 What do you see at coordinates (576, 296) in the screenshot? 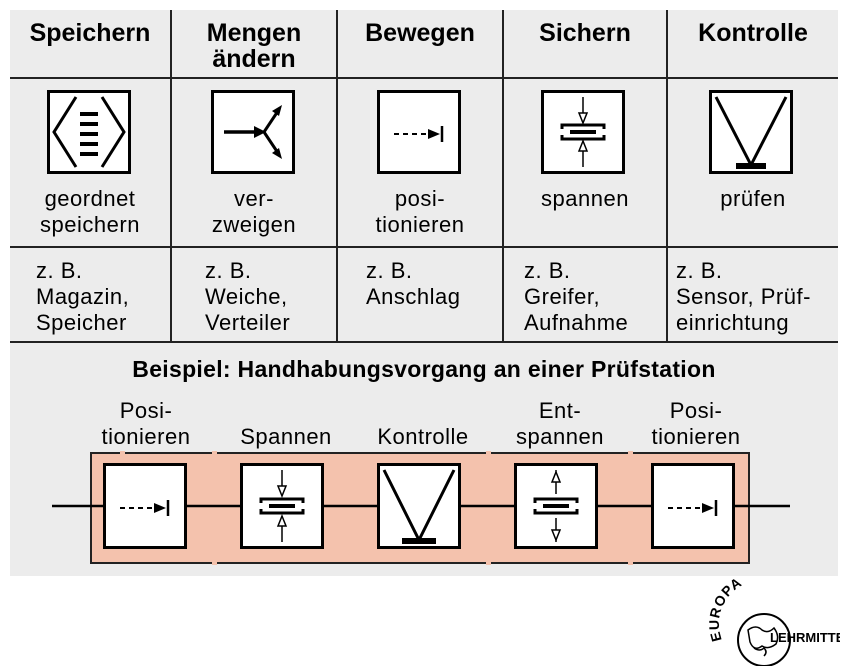
I see `example-sichern: z. B. Greifer, Aufnahme` at bounding box center [576, 296].